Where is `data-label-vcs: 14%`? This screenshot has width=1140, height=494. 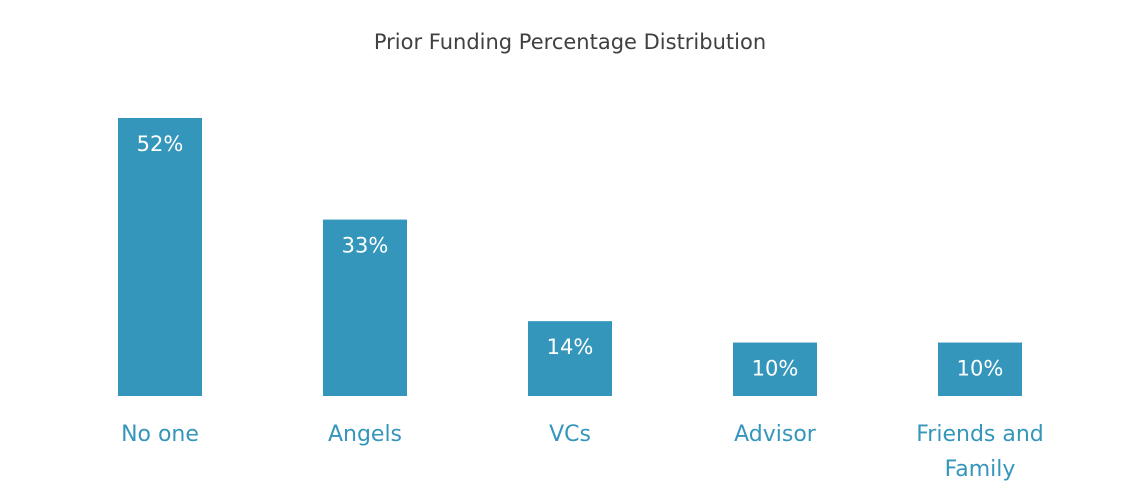 data-label-vcs: 14% is located at coordinates (570, 347).